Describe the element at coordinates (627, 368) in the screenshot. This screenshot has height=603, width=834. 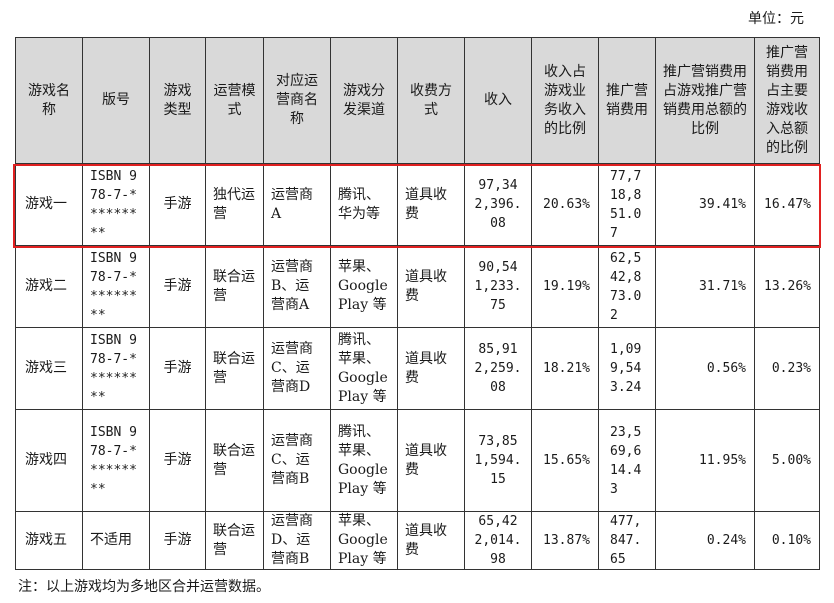
I see `cell-marketing: 1,099,543.24` at that location.